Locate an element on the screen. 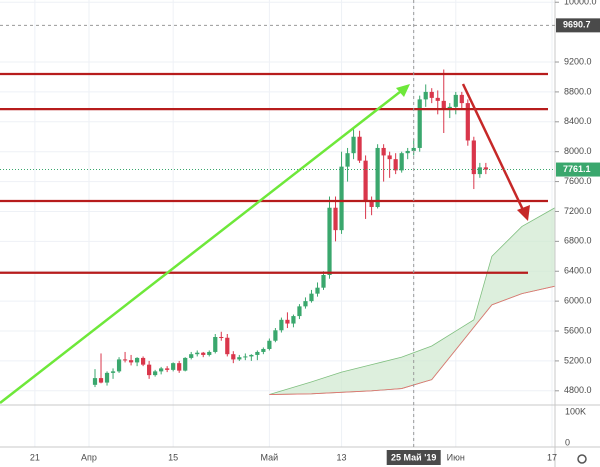 The width and height of the screenshot is (600, 467). y-tick-label: 9200.0 is located at coordinates (578, 61).